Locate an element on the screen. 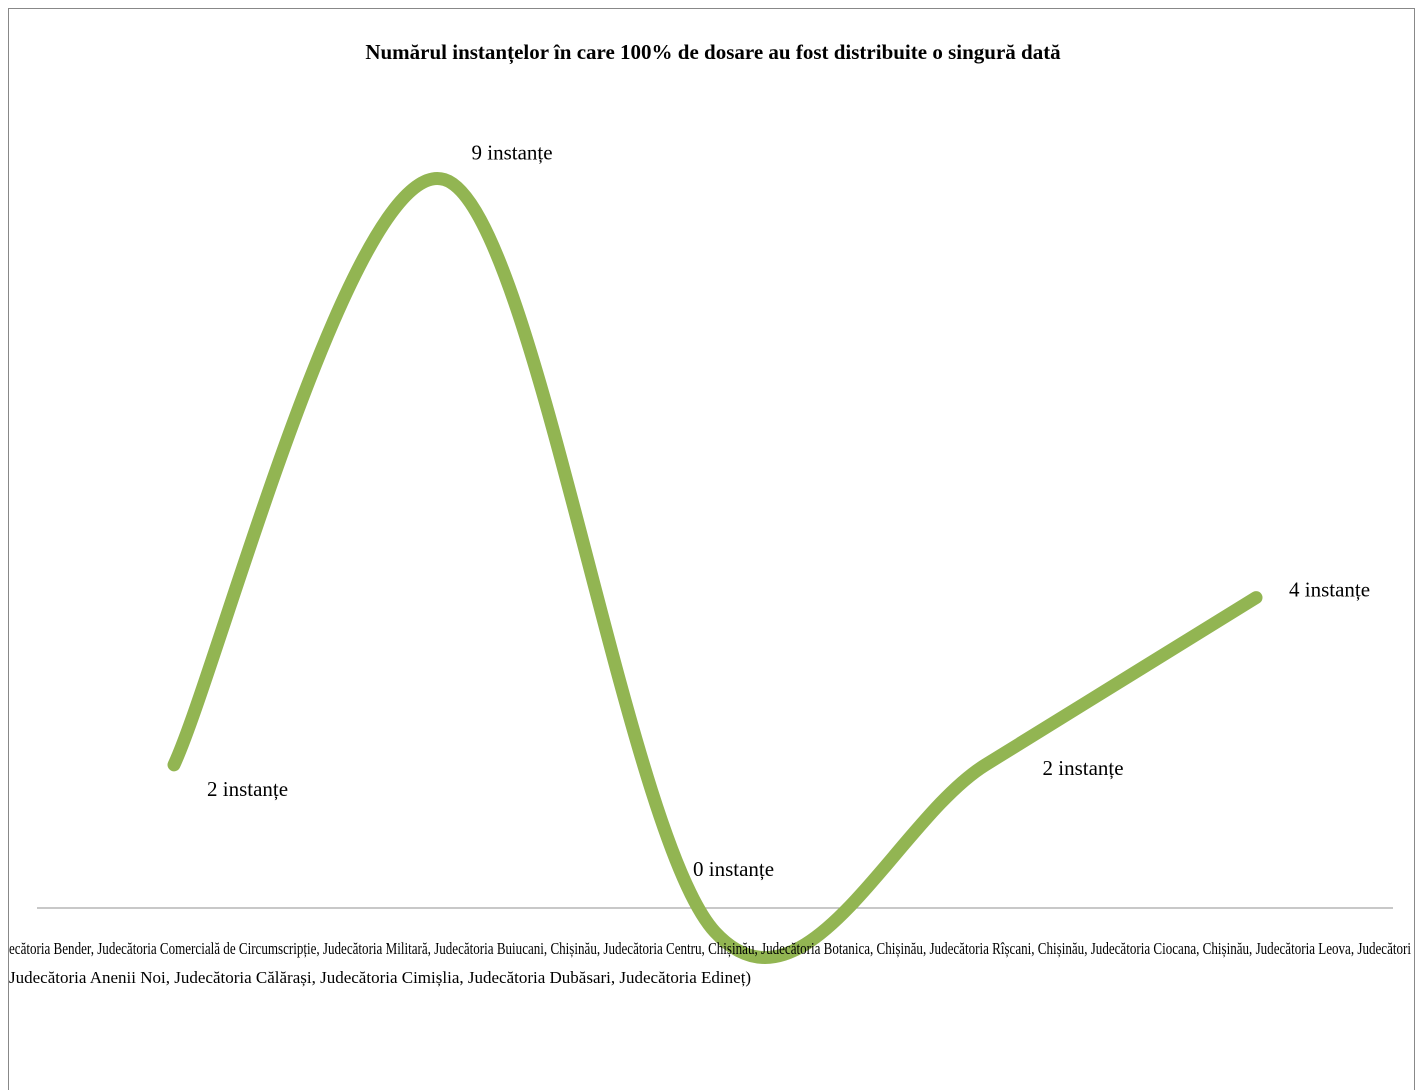 The image size is (1419, 1092). data-label: 4 instanțe is located at coordinates (1329, 590).